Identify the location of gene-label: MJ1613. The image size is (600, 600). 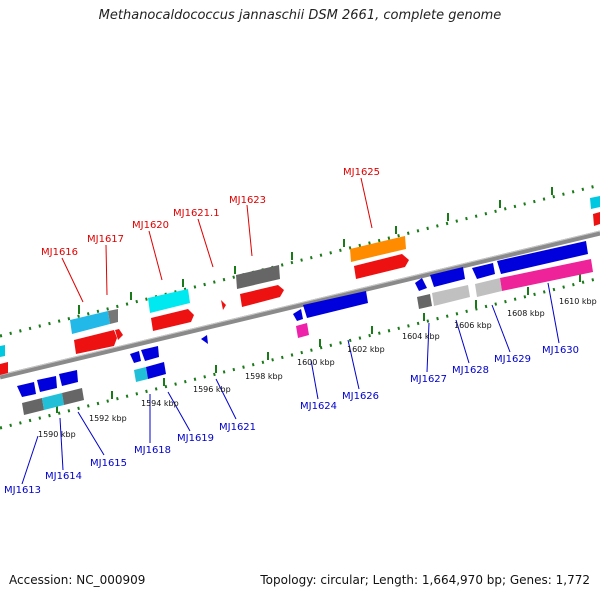
(22, 490).